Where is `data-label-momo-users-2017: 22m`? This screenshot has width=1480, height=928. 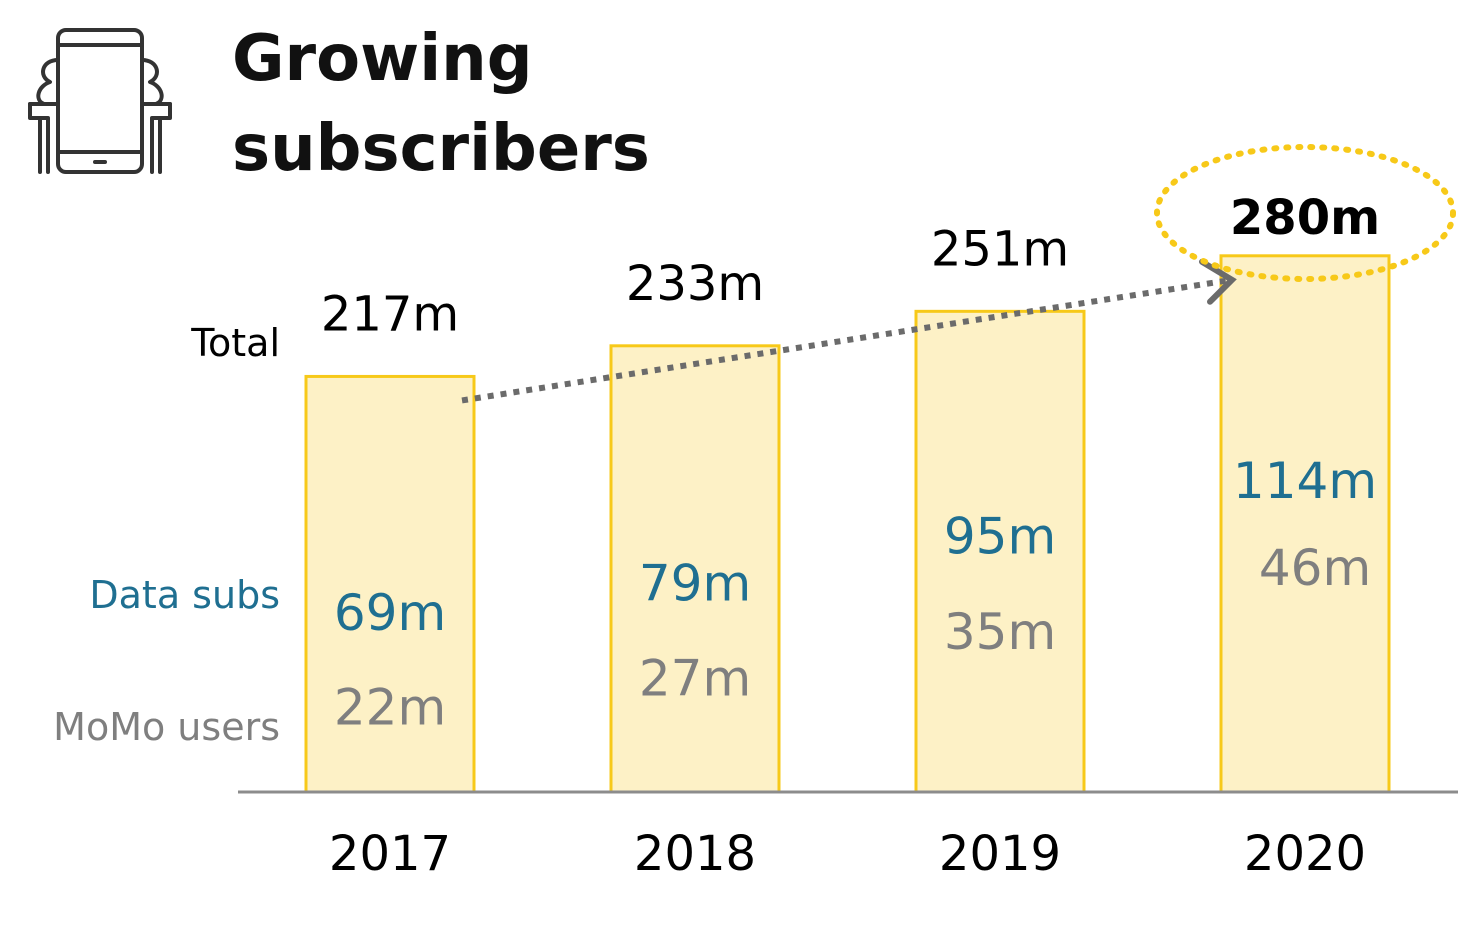
data-label-momo-users-2017: 22m is located at coordinates (390, 707).